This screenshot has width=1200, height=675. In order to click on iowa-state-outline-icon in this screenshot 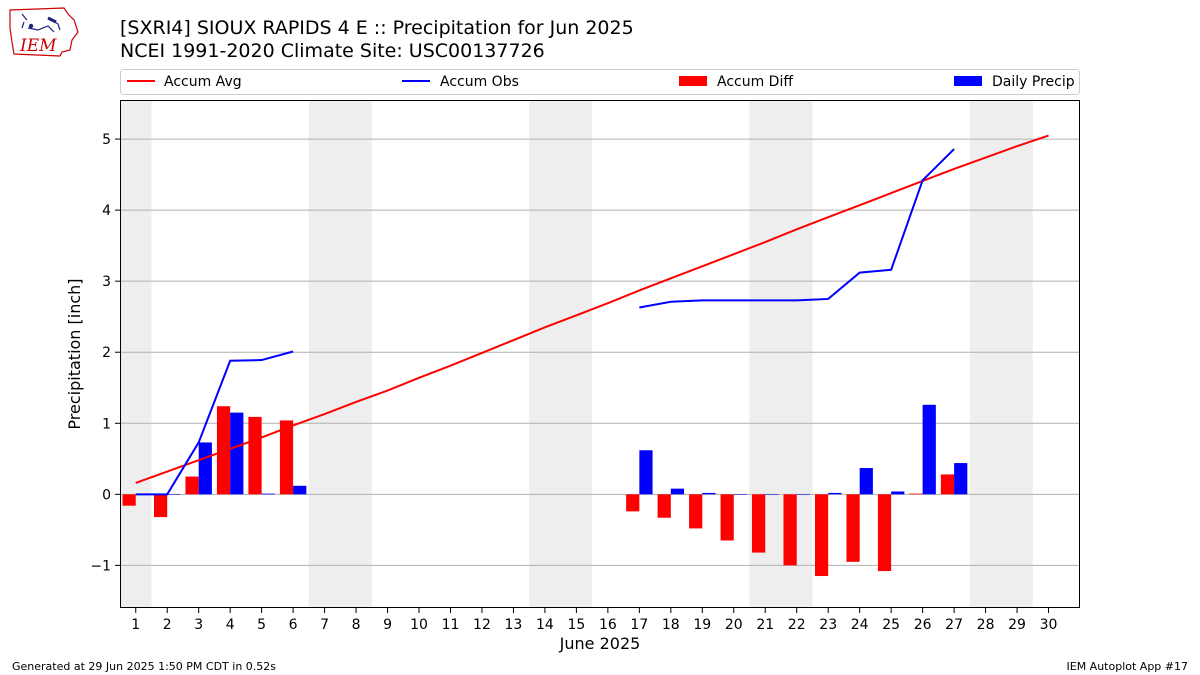, I will do `click(44, 32)`.